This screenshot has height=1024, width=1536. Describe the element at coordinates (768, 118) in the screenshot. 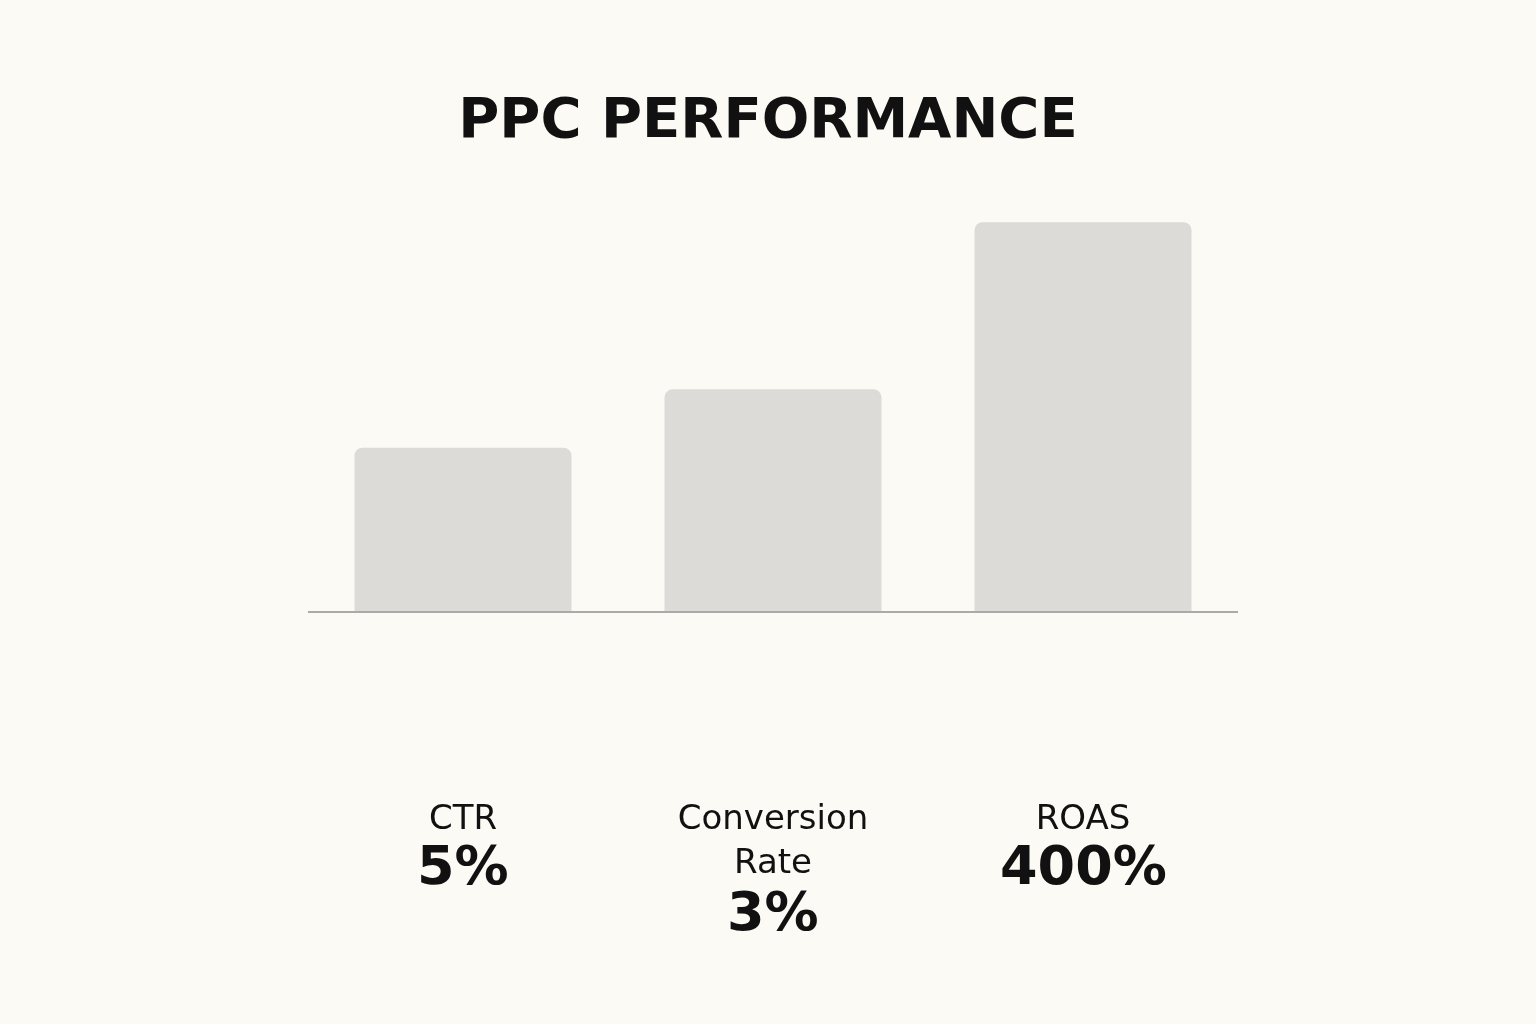

I see `chart-title: PPC PERFORMANCE` at that location.